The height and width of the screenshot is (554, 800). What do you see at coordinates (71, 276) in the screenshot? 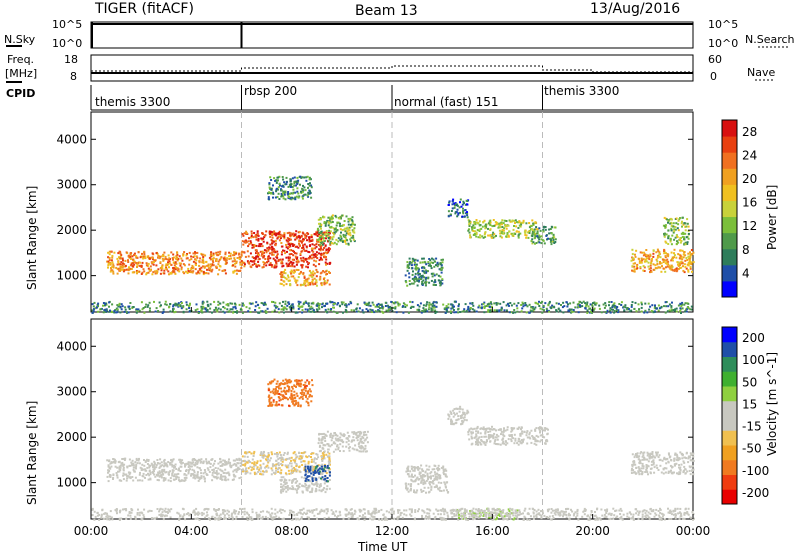
I see `power-ytick-label-0: 1000` at bounding box center [71, 276].